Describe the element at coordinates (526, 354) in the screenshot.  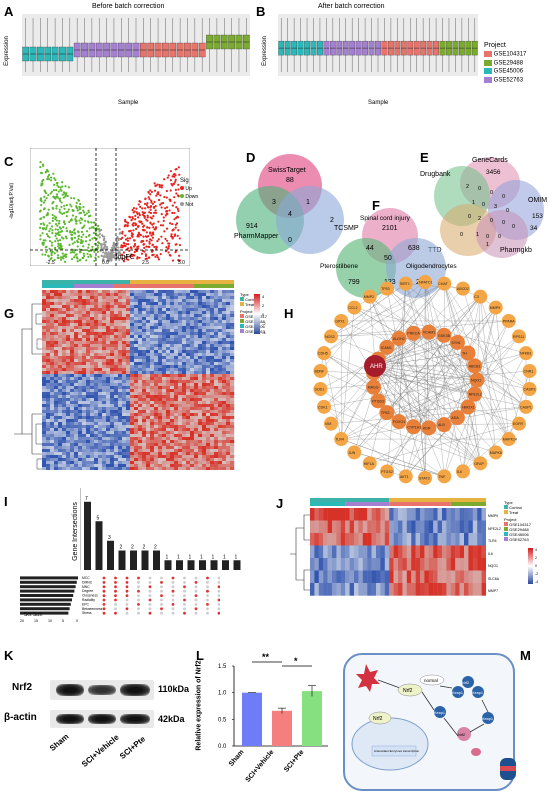
I see `node-label: NFKB1` at that location.